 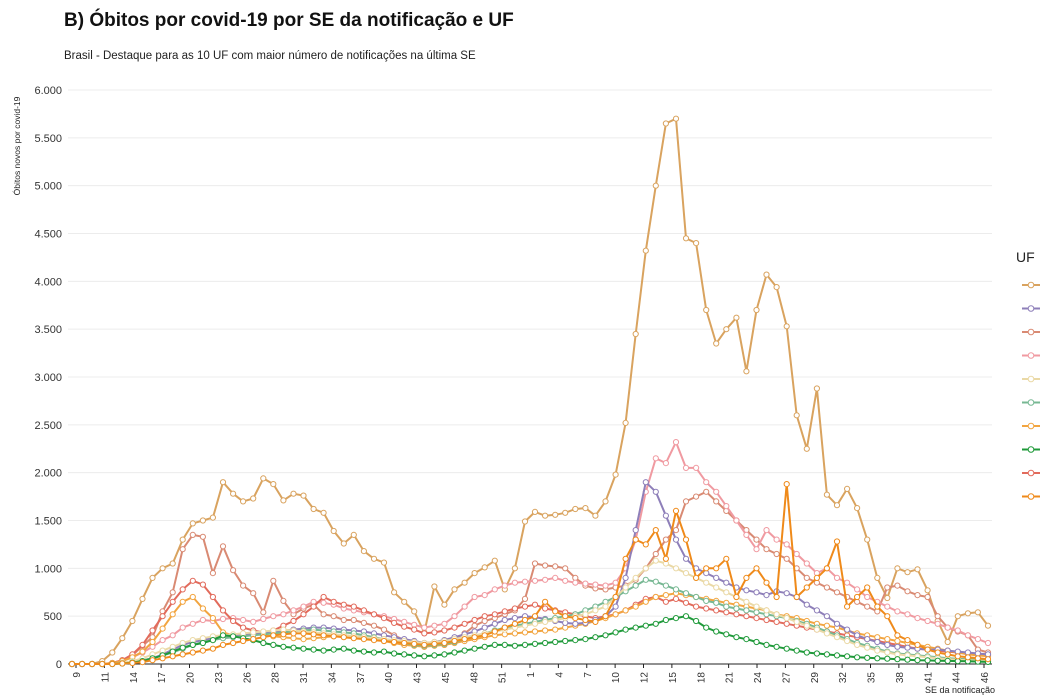 I want to click on legend-item, so click(x=1031, y=285).